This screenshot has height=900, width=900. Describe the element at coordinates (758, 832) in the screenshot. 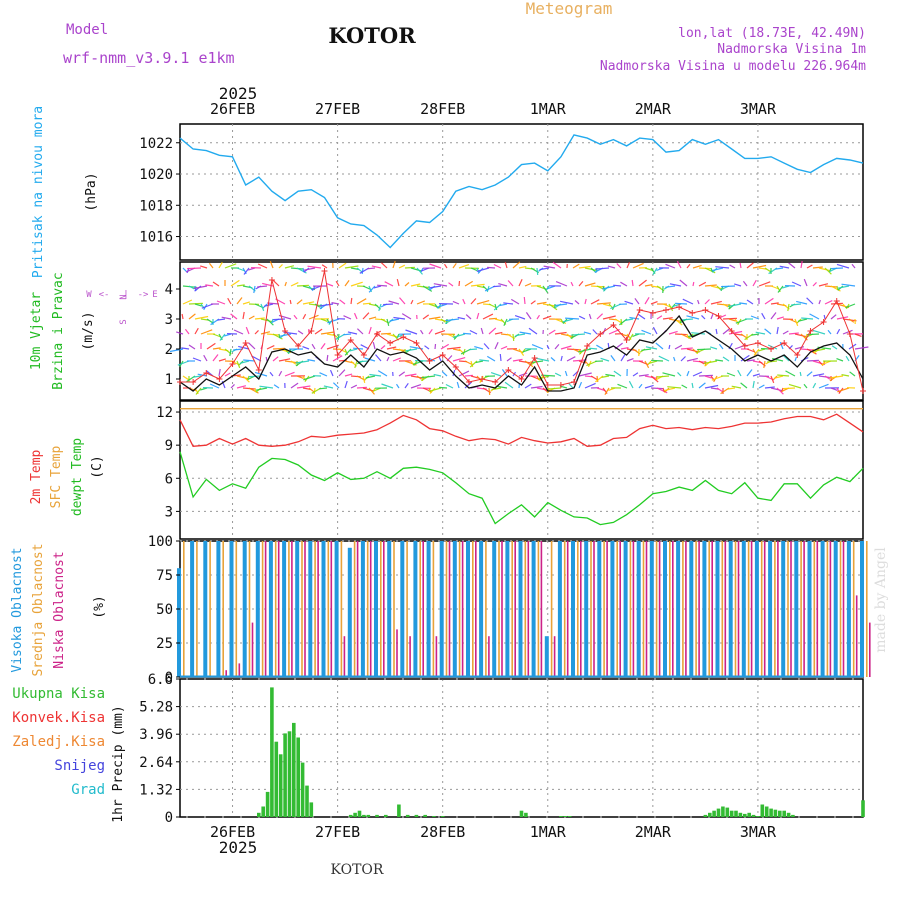

I see `x-tick-label: 3MAR` at that location.